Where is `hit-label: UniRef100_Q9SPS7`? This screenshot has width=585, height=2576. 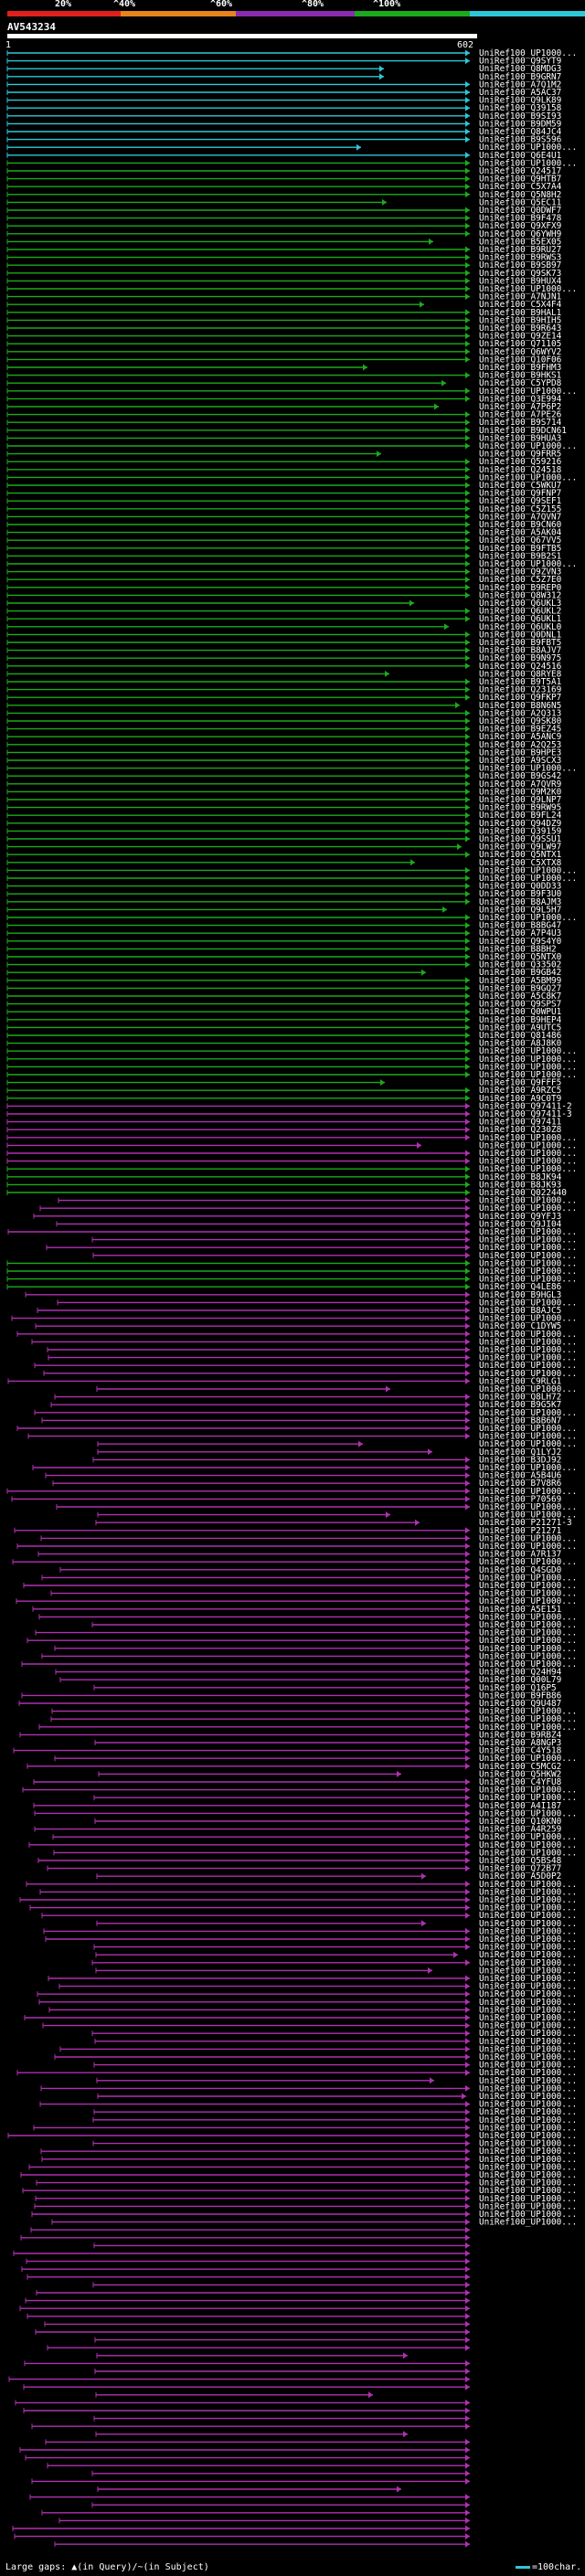
hit-label: UniRef100_Q9SPS7 is located at coordinates (520, 1005).